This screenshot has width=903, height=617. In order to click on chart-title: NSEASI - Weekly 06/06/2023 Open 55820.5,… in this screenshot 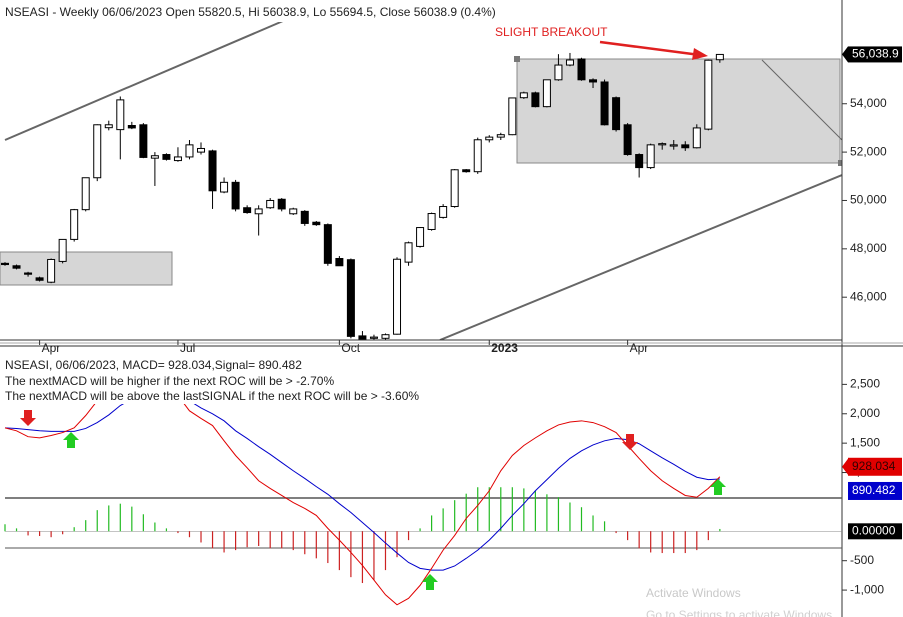, I will do `click(250, 12)`.